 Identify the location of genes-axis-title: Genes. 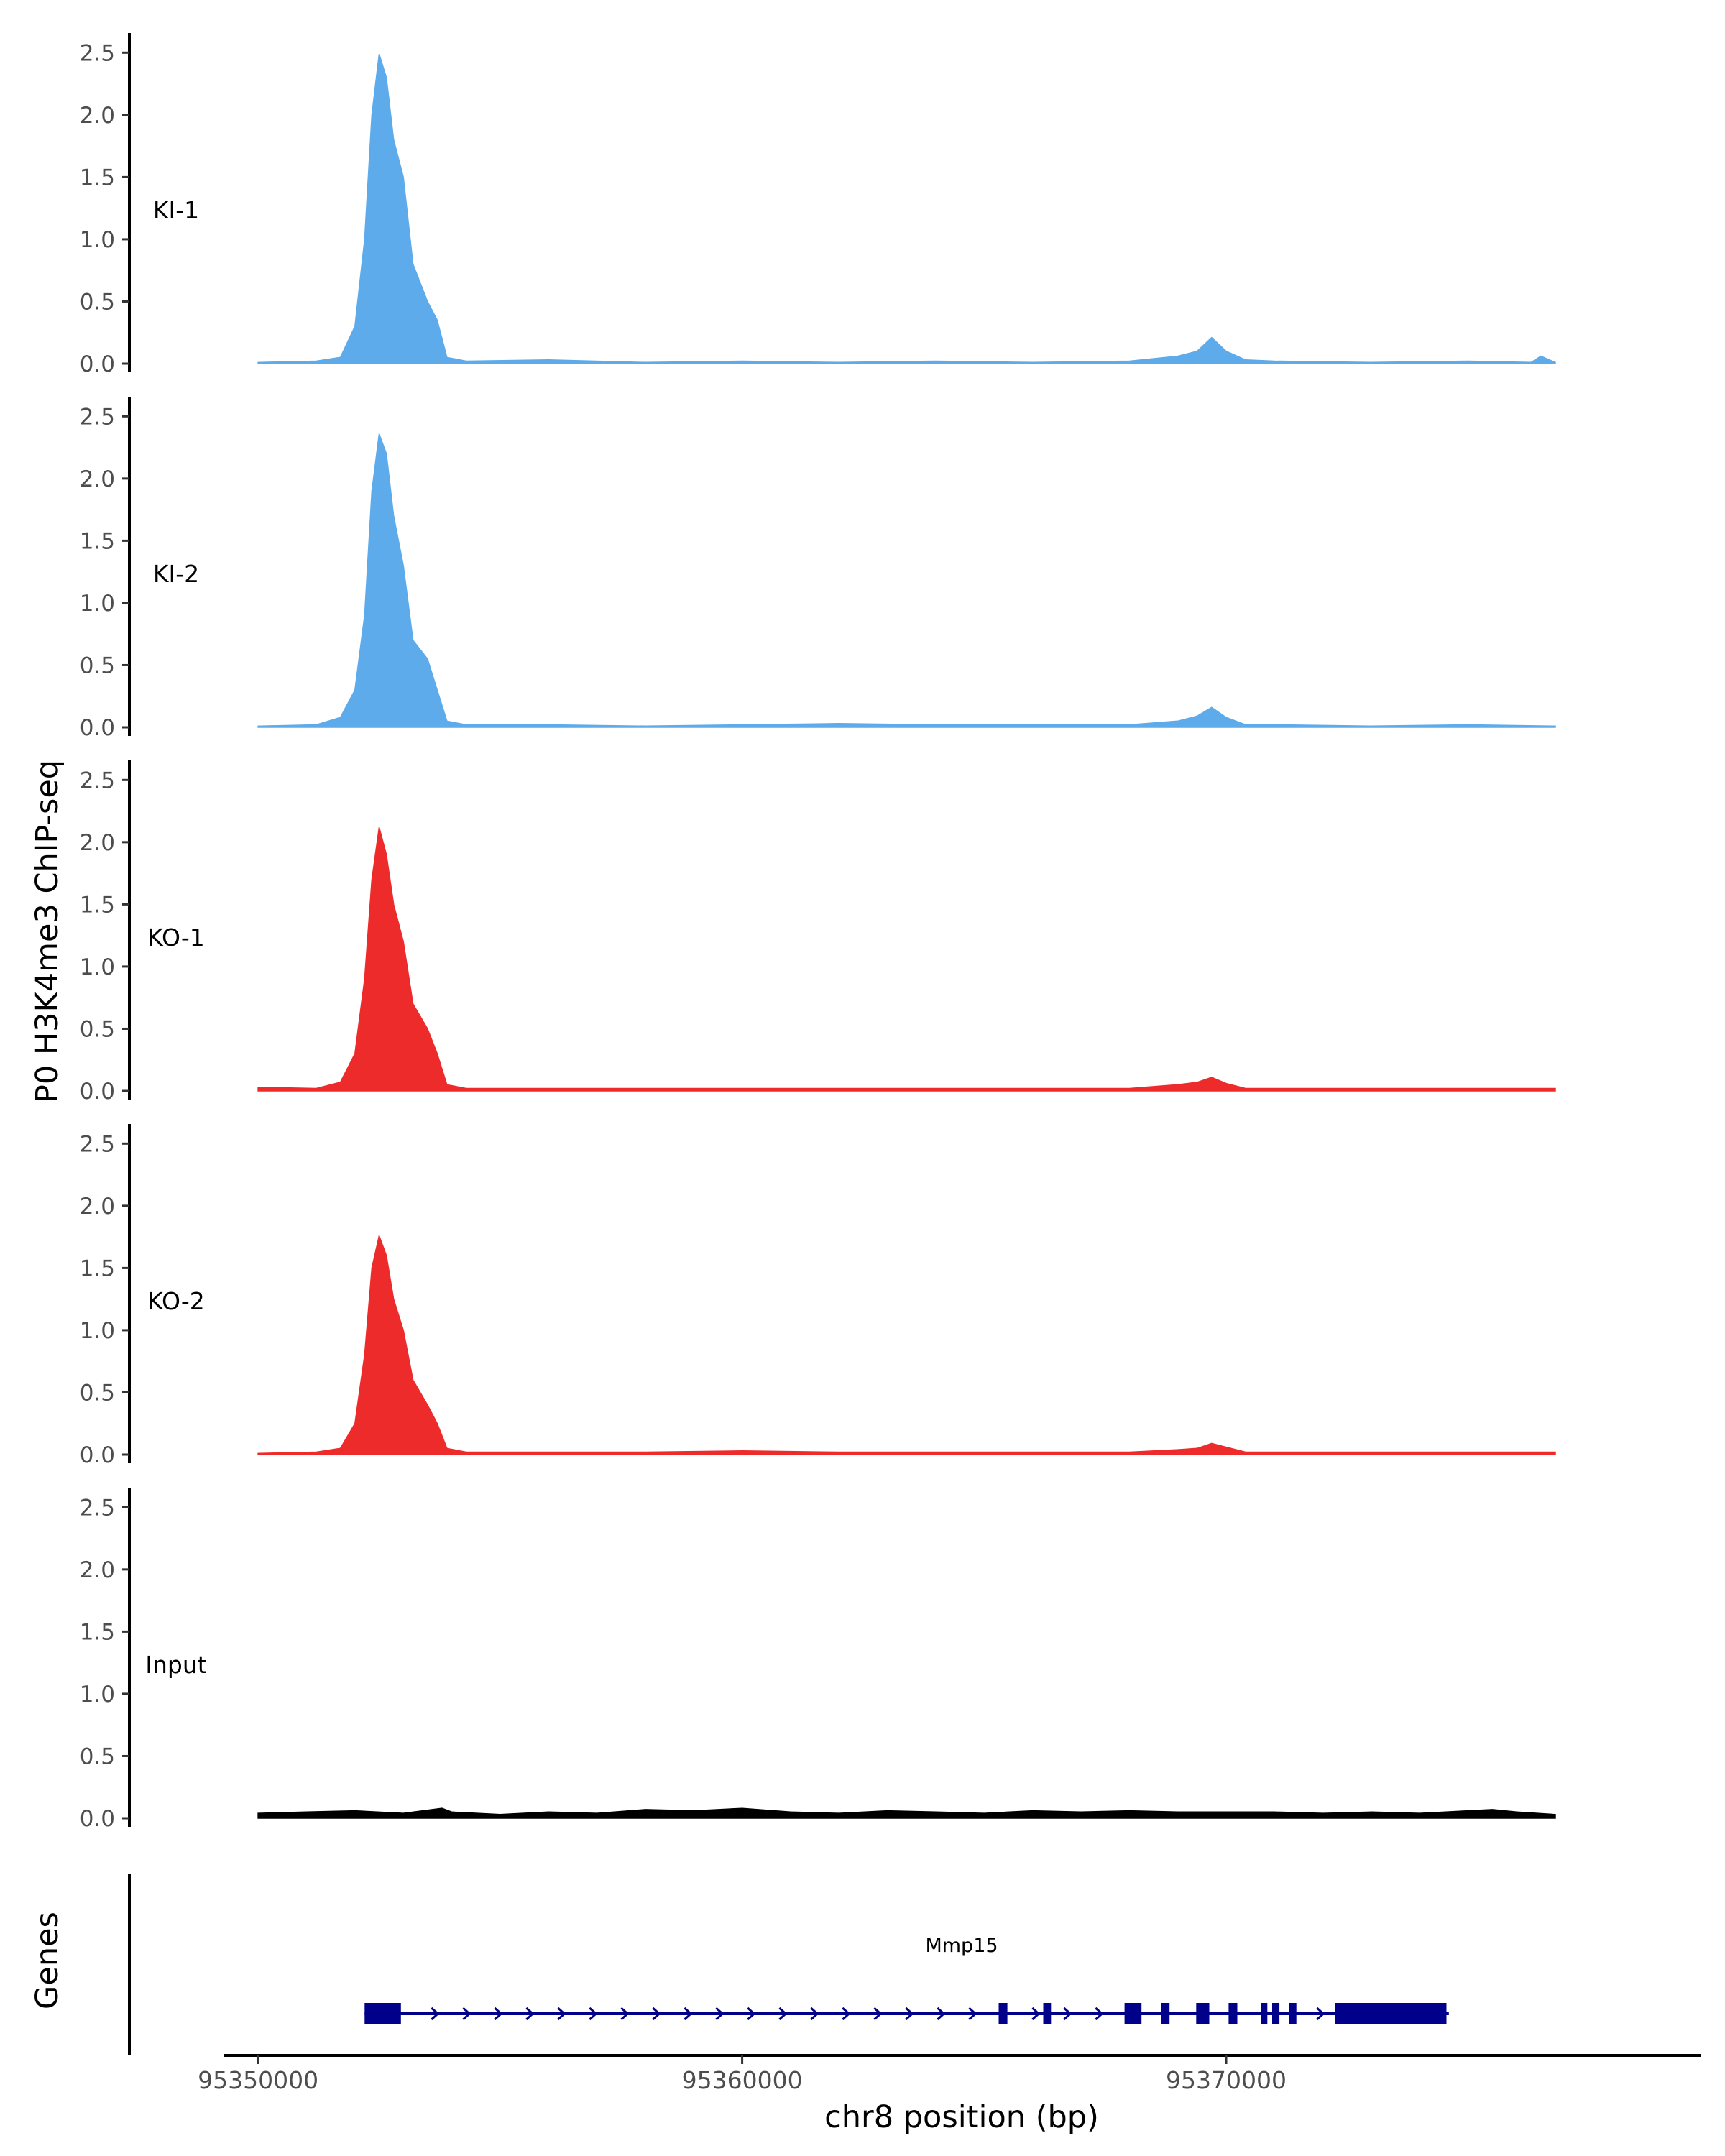
(47, 1960).